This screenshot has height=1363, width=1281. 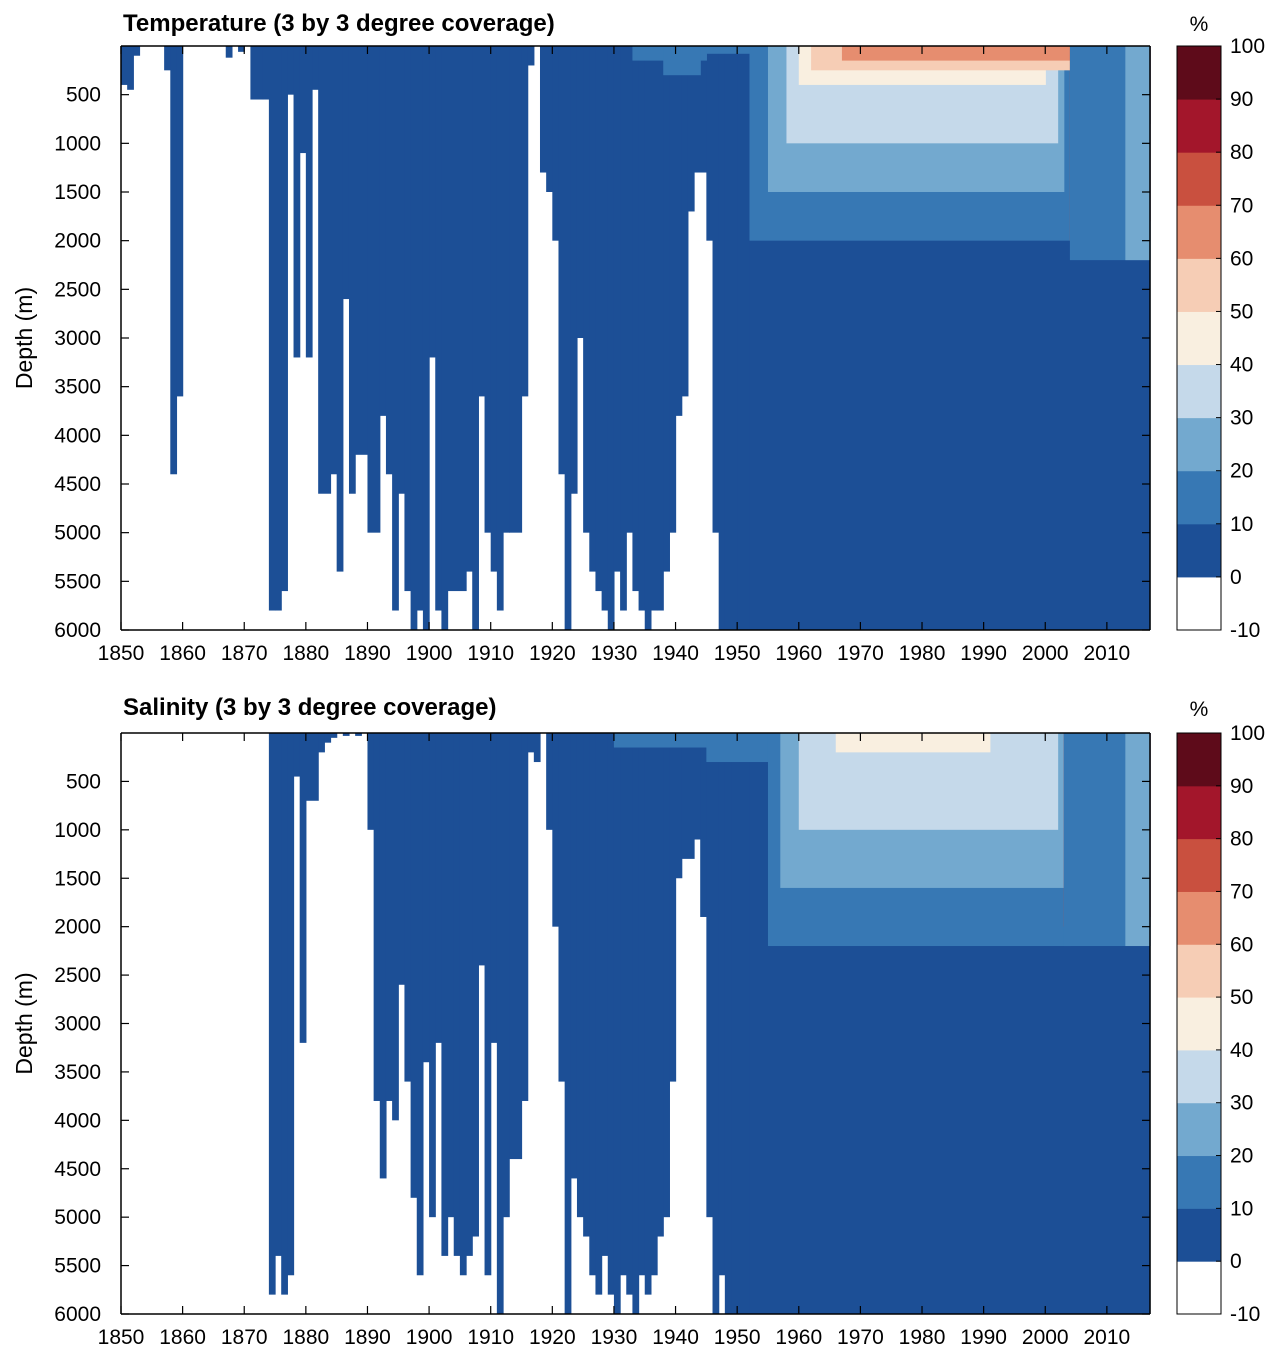 I want to click on colorbar-tick-label: 50, so click(x=1241, y=997).